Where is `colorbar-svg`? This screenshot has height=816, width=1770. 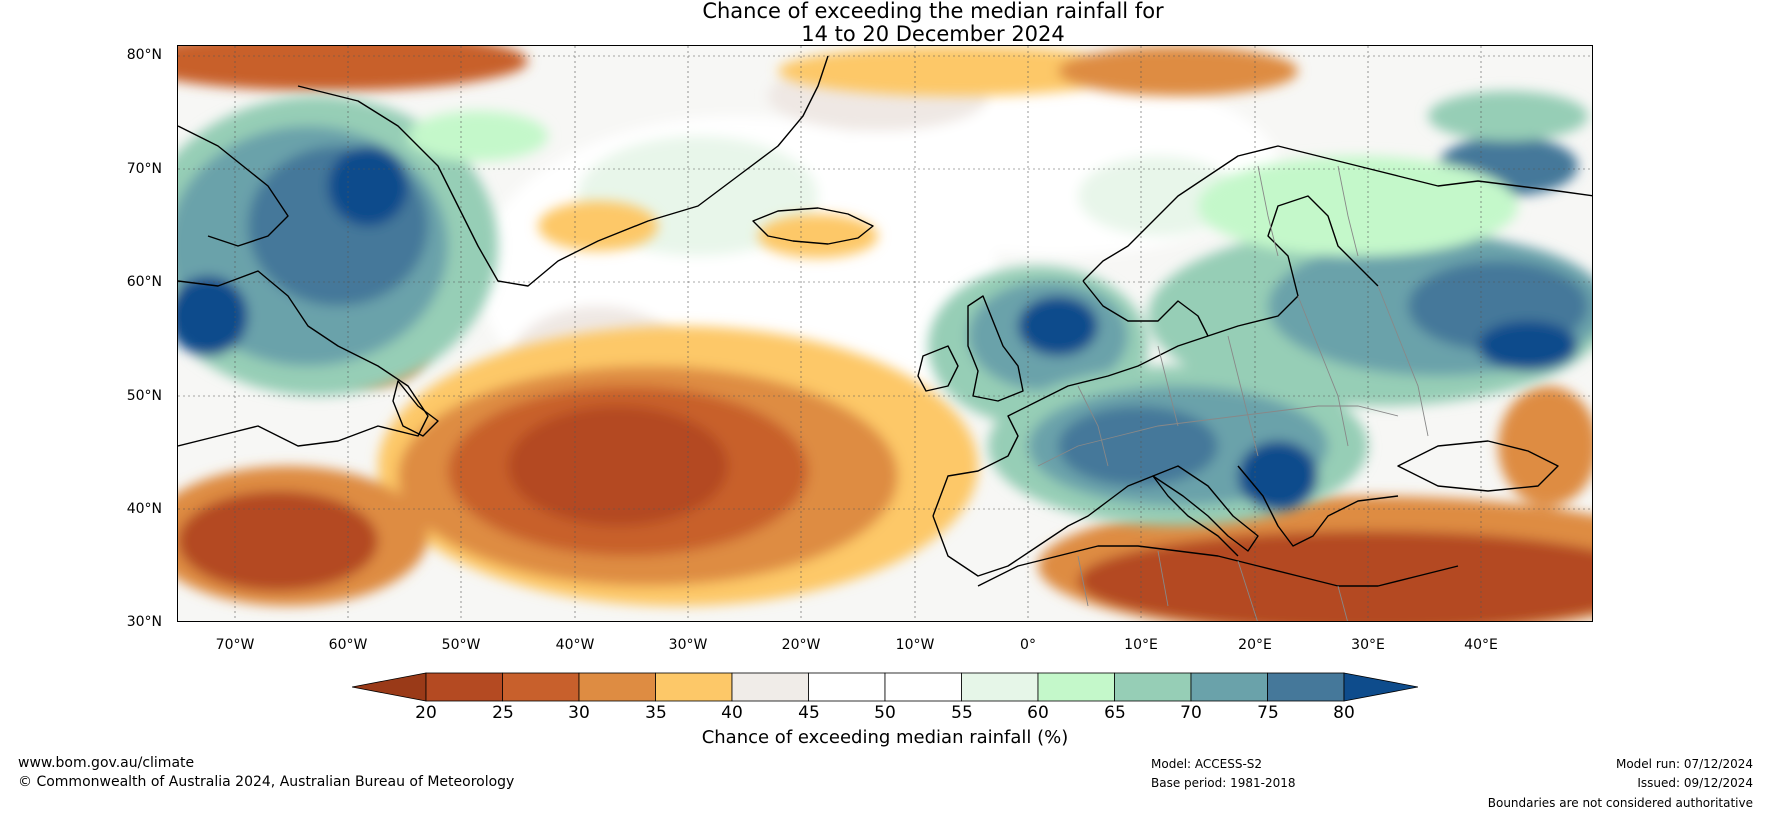
colorbar-svg is located at coordinates (885, 687).